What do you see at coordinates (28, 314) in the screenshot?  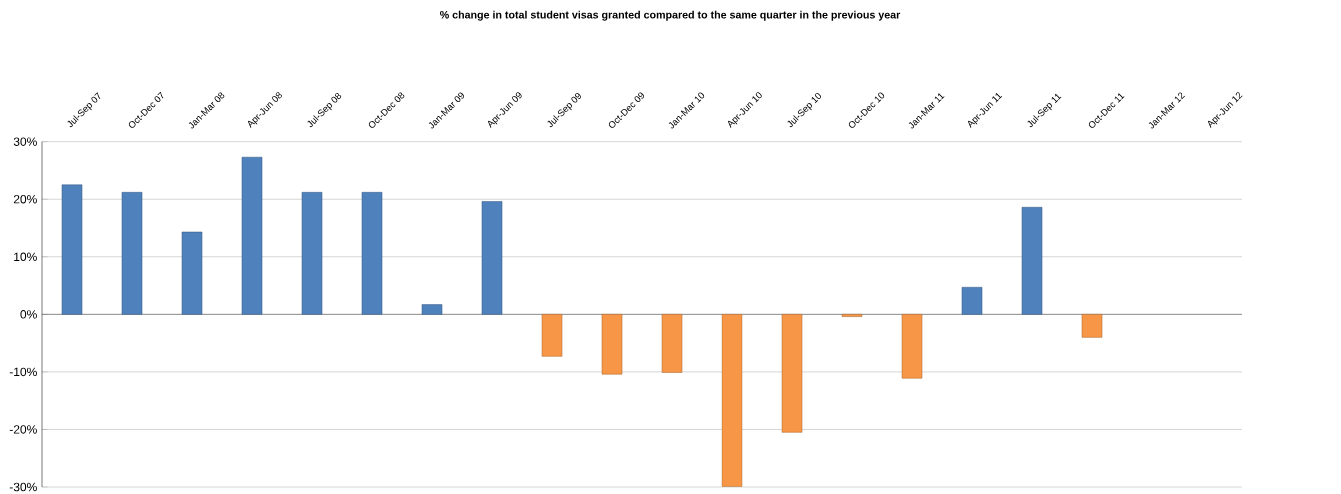 I see `y-tick-label: 0%` at bounding box center [28, 314].